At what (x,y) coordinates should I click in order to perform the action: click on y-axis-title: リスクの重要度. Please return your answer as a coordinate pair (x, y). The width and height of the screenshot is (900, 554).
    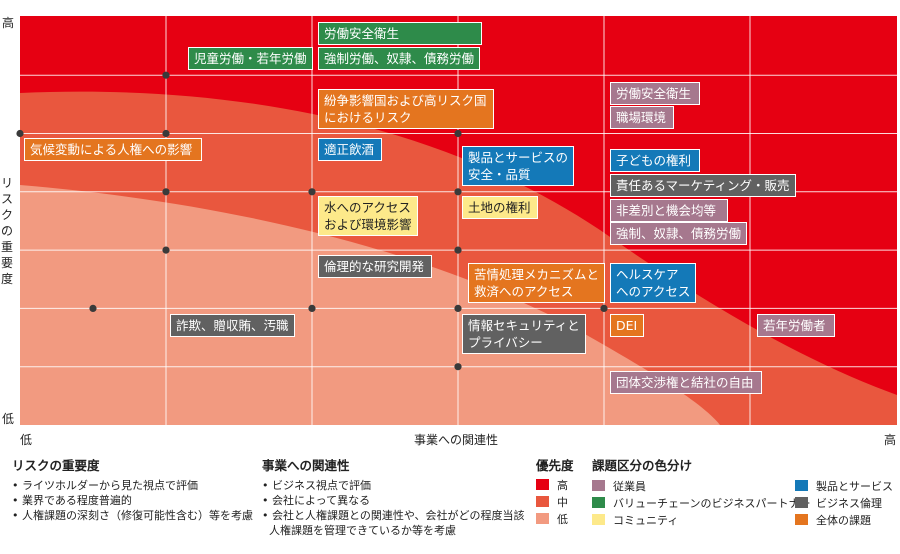
    Looking at the image, I should click on (7, 231).